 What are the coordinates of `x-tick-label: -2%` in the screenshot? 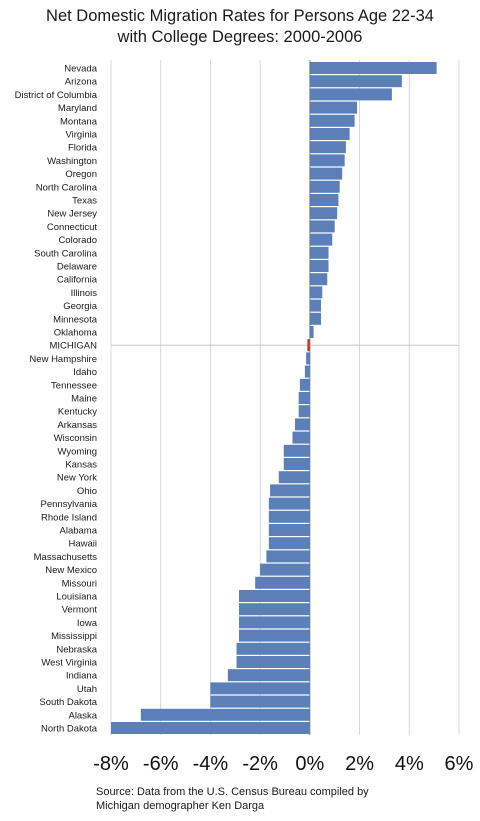 It's located at (260, 764).